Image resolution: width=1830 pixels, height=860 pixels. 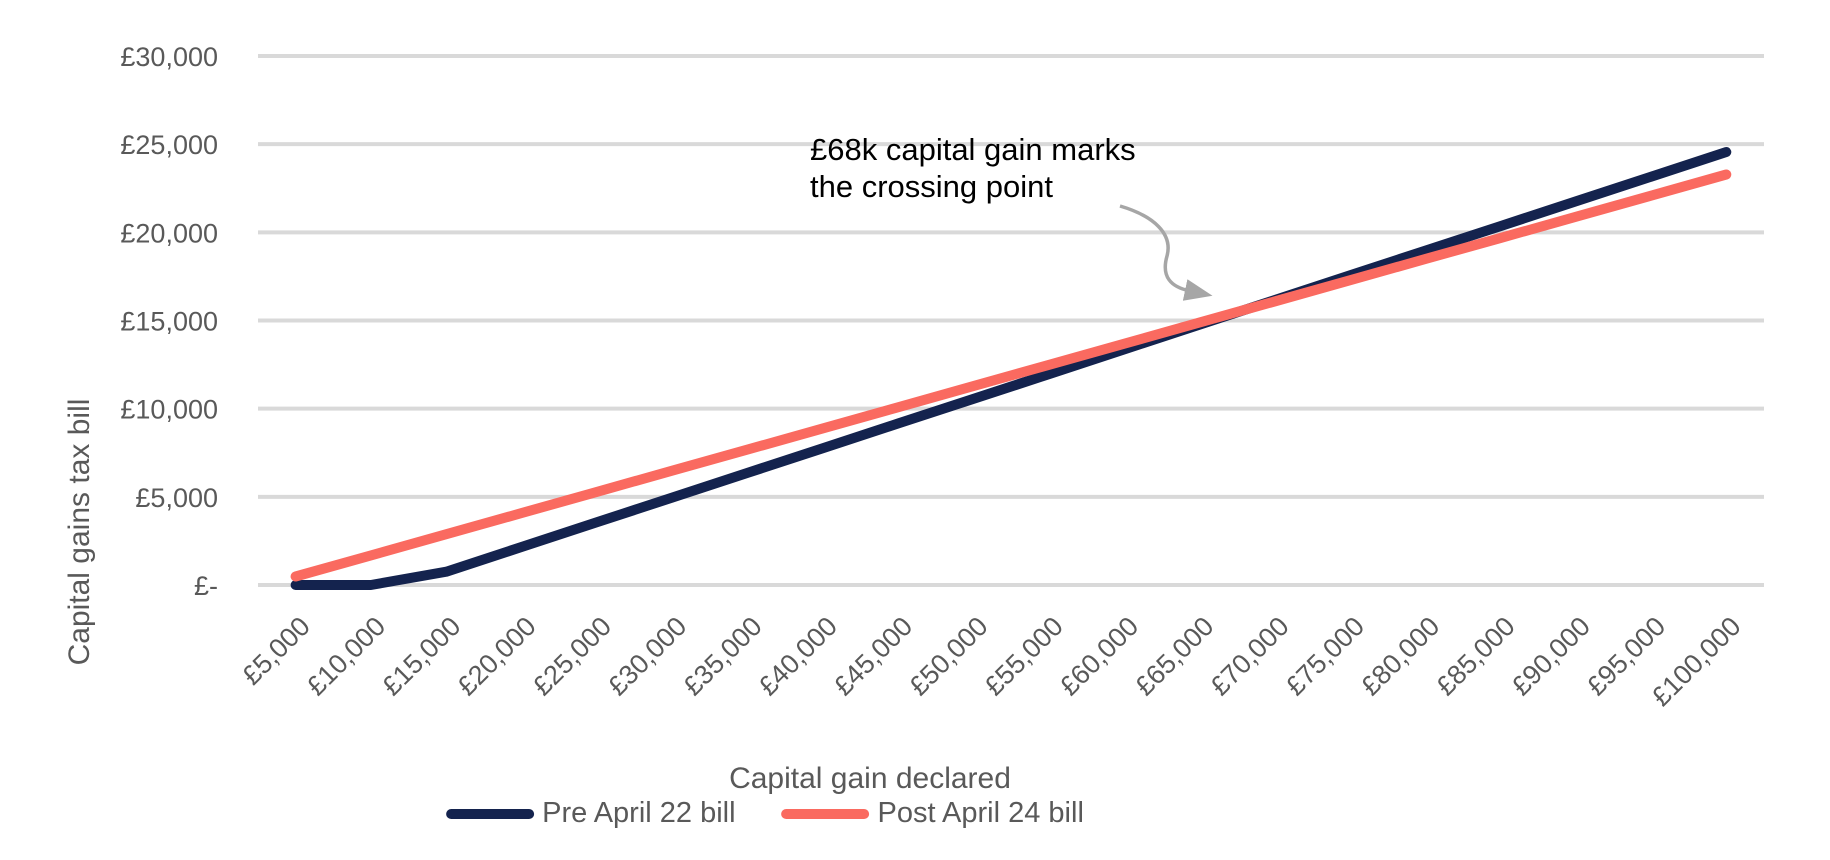 What do you see at coordinates (1024, 656) in the screenshot?
I see `x-axis-tick-label: £55,000` at bounding box center [1024, 656].